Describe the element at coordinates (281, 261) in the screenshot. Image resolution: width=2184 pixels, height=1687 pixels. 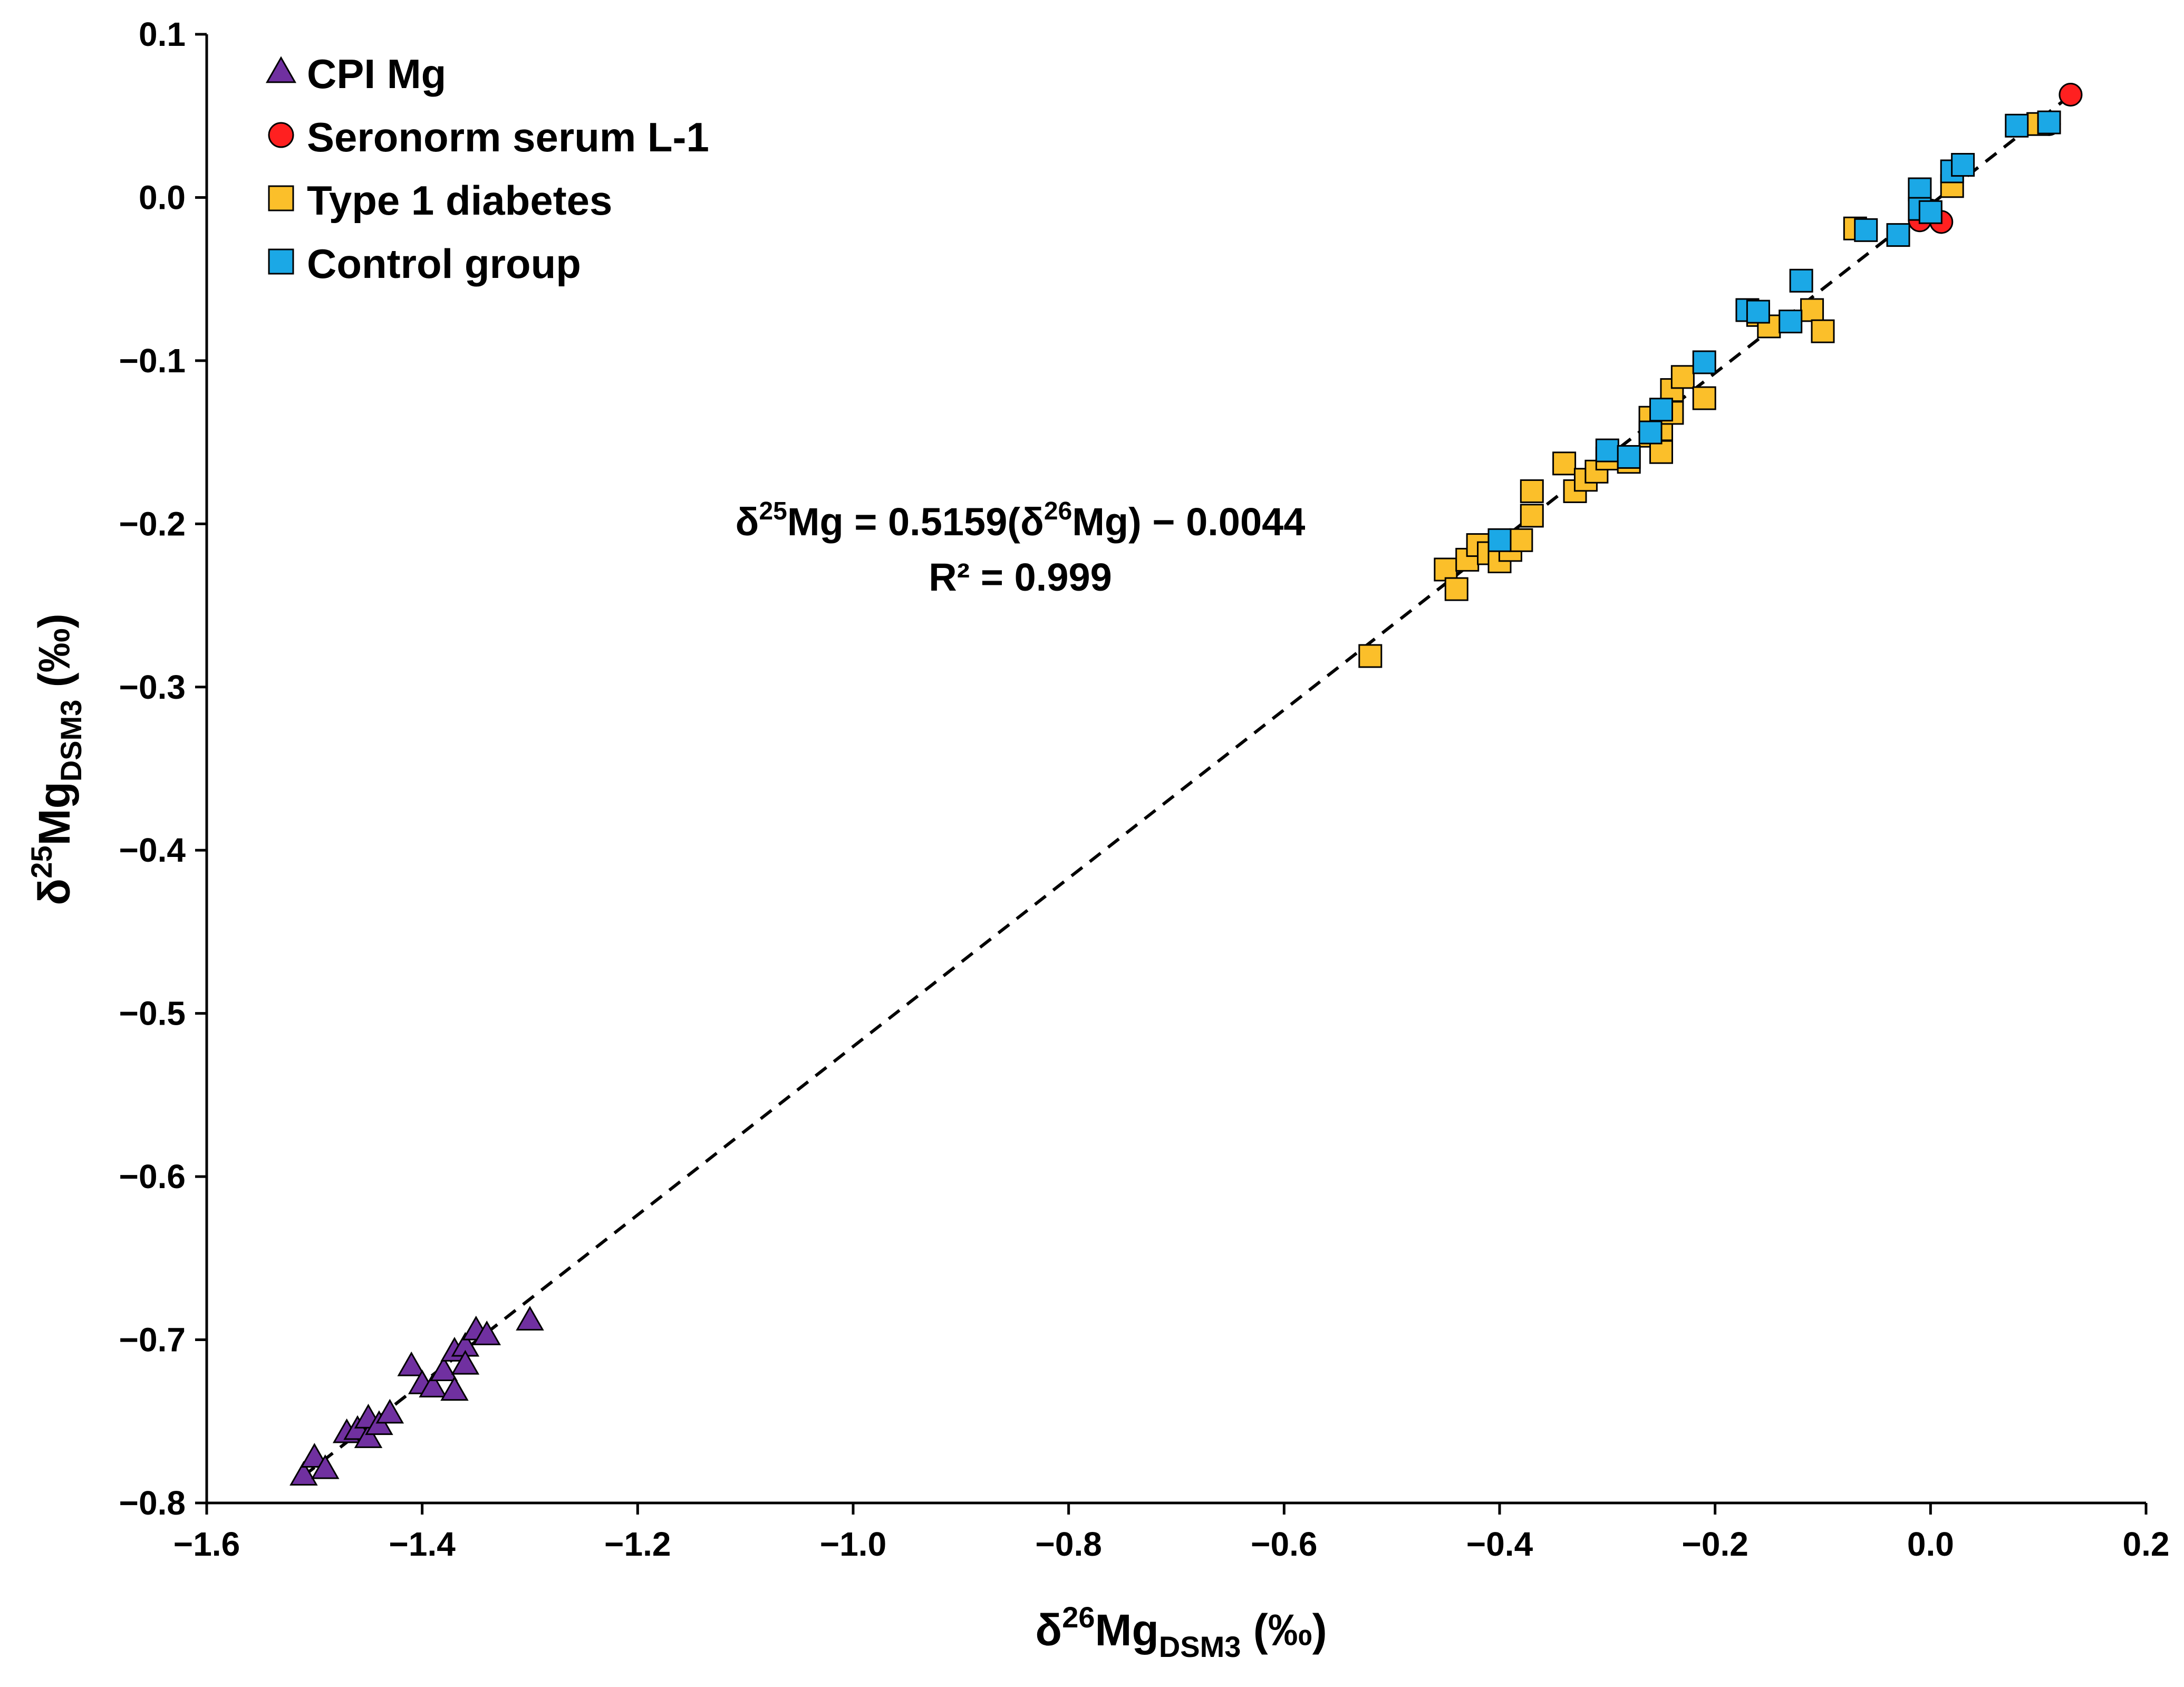
I see `legend-marker-control-group` at that location.